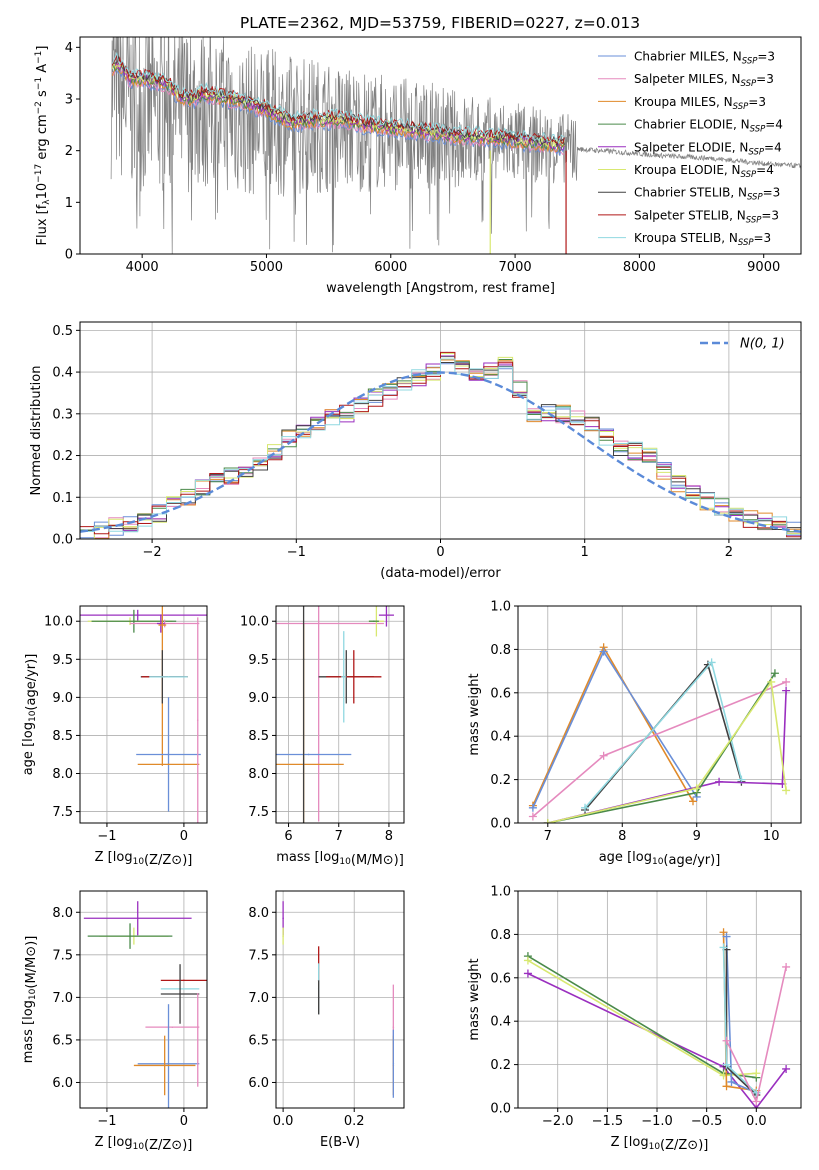  I want to click on y-tick-label: 1.0, so click(500, 892).